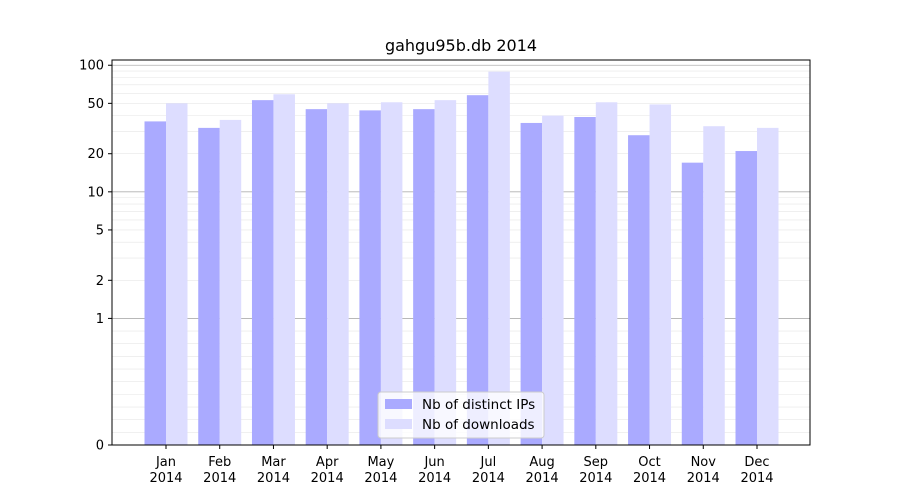  I want to click on y-tick-label: 0, so click(100, 446).